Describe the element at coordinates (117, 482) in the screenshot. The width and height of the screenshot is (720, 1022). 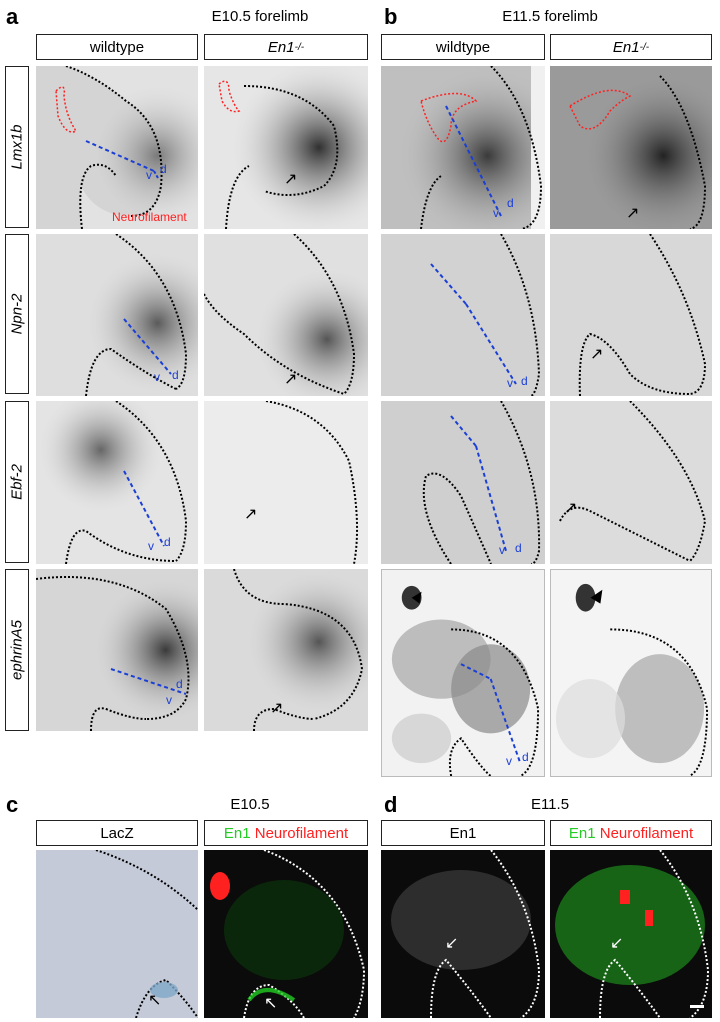
I see `image-ebf2-e105-wt: v d` at that location.